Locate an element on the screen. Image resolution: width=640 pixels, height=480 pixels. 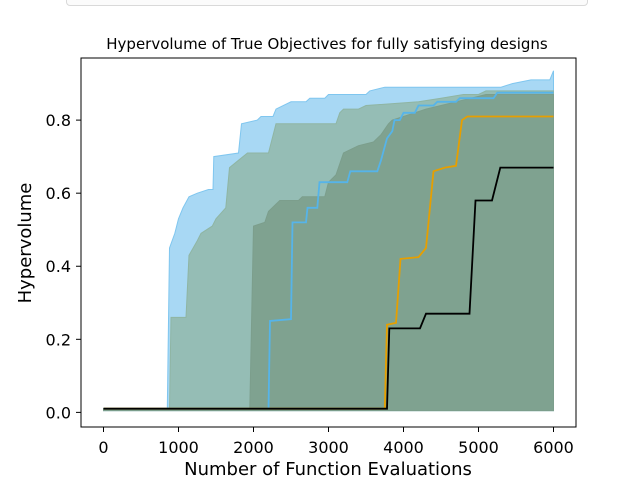
y-tick-label: 0.2 is located at coordinates (58, 339).